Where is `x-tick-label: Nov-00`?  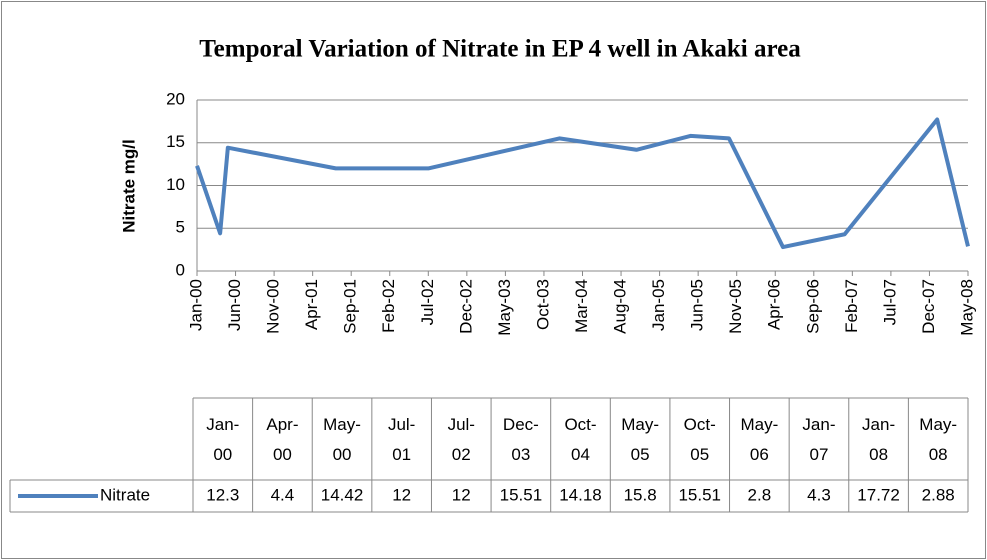
x-tick-label: Nov-00 is located at coordinates (273, 306).